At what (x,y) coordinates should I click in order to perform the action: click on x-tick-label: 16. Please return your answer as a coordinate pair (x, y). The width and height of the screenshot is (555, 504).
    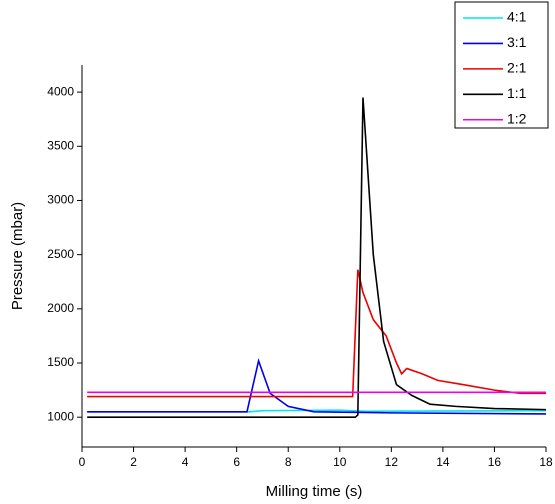
    Looking at the image, I should click on (495, 462).